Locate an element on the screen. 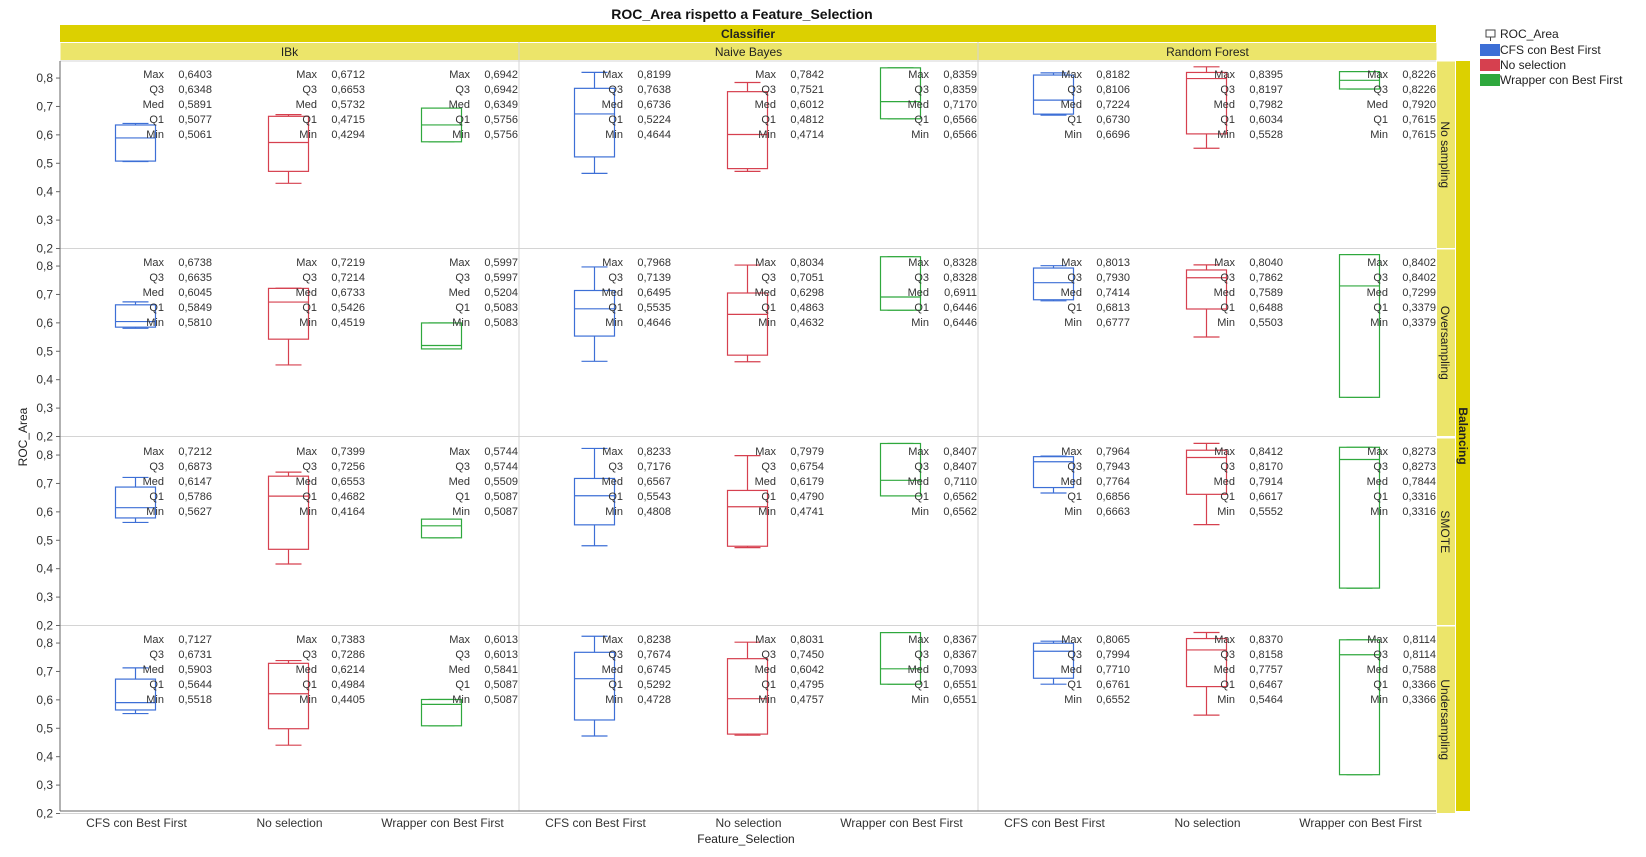 Image resolution: width=1646 pixels, height=857 pixels. stat-value-label: 0,6777 is located at coordinates (1113, 323).